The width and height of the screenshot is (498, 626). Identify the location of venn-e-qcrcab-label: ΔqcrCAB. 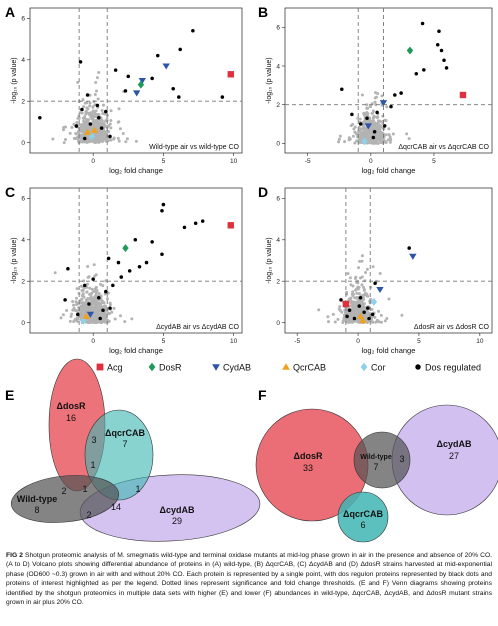
(125, 433).